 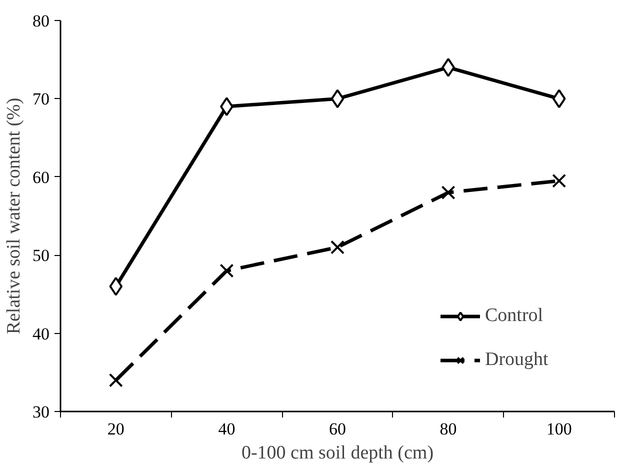 I want to click on x-tick-label: 60, so click(x=337, y=429).